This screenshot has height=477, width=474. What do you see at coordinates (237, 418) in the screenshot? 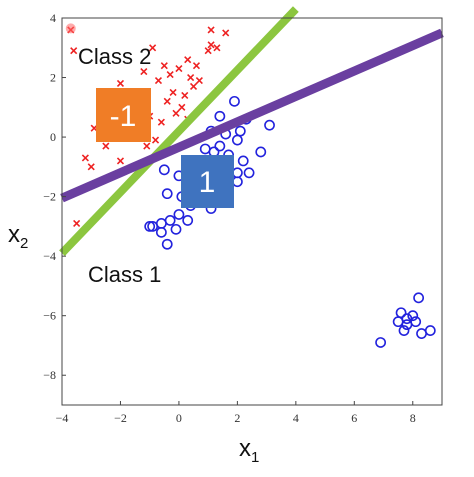
I see `x-tick-label: 2` at bounding box center [237, 418].